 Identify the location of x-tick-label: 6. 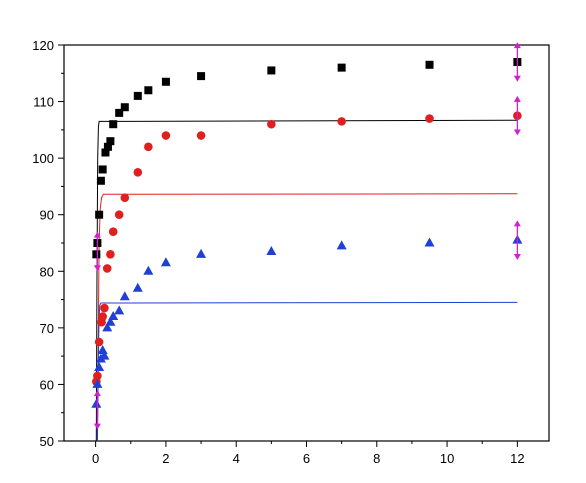
(306, 458).